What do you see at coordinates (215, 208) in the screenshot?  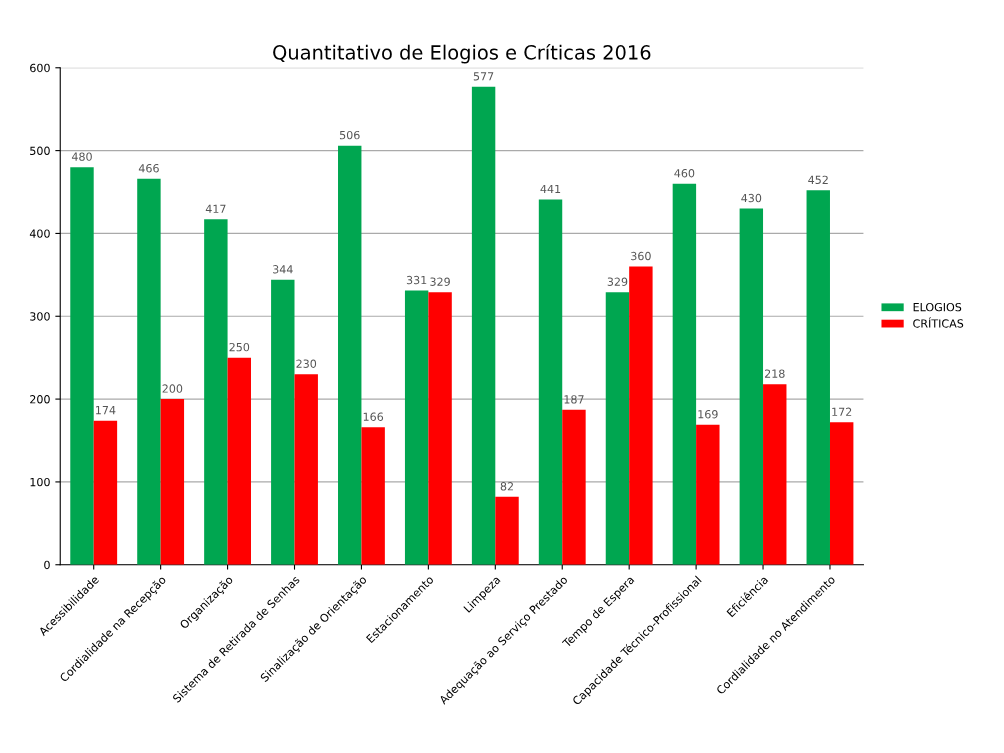 I see `data-label: 417` at bounding box center [215, 208].